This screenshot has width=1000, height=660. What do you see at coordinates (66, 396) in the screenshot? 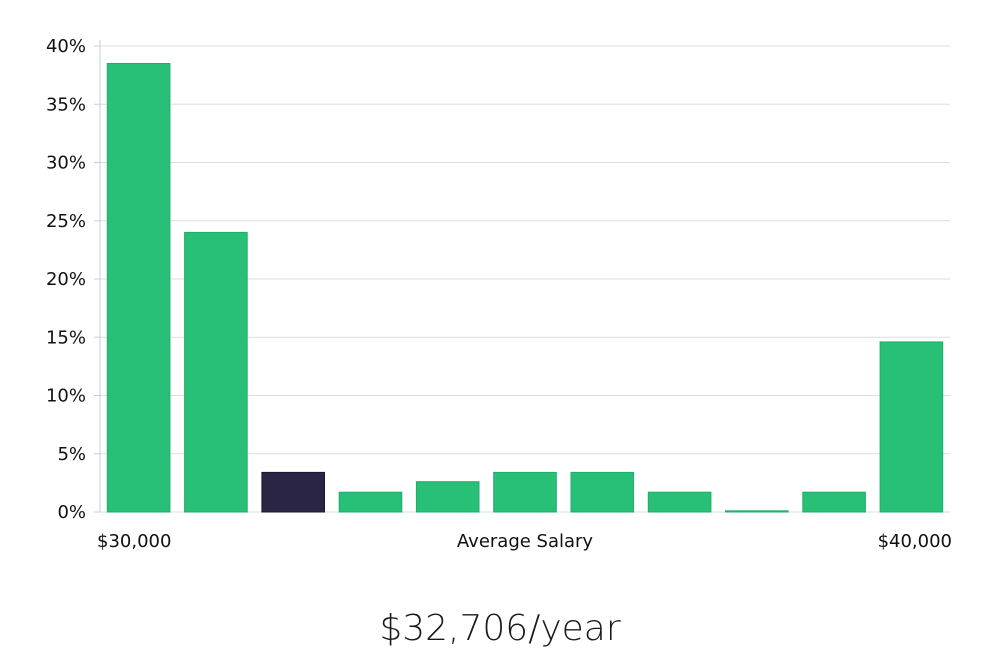
I see `y-tick-label: 10%` at bounding box center [66, 396].